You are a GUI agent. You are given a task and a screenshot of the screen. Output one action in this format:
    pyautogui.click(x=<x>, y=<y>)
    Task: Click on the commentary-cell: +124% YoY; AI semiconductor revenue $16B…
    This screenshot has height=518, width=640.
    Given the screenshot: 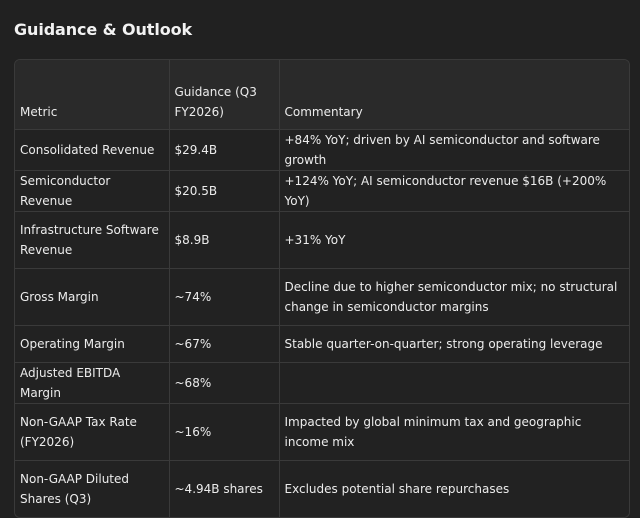 What is the action you would take?
    pyautogui.click(x=454, y=191)
    